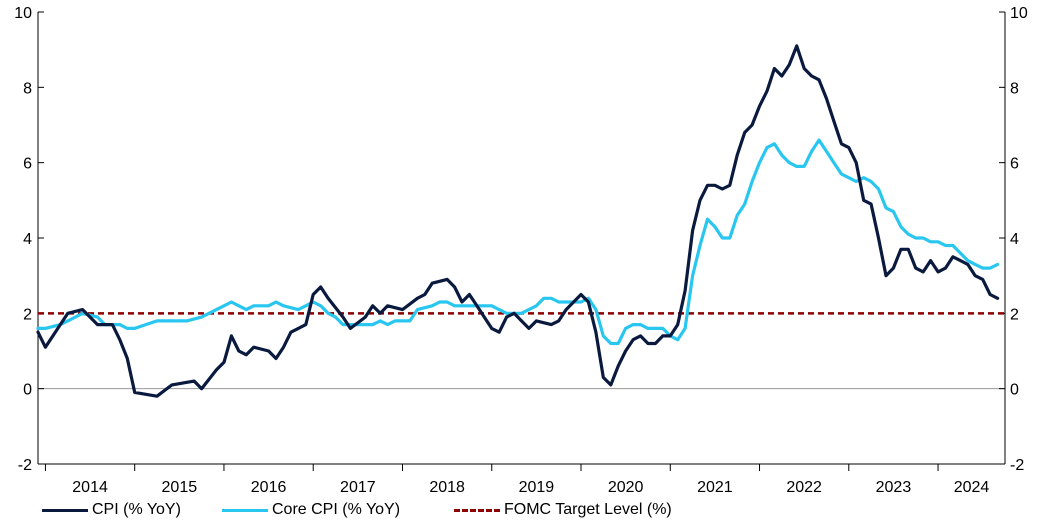  What do you see at coordinates (180, 487) in the screenshot?
I see `x-tick-label: 2015` at bounding box center [180, 487].